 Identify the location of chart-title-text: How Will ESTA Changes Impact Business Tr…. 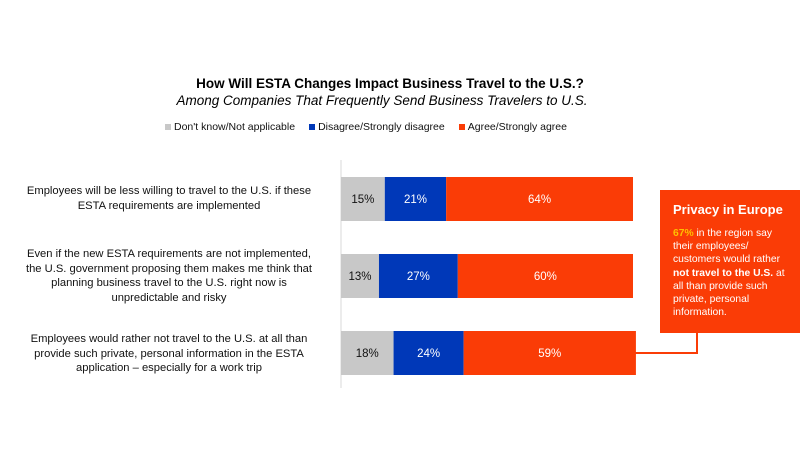
(390, 83).